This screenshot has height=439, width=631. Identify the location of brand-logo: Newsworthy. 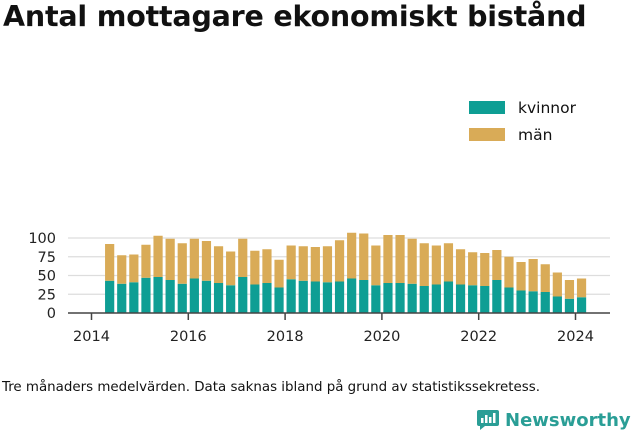
(553, 420).